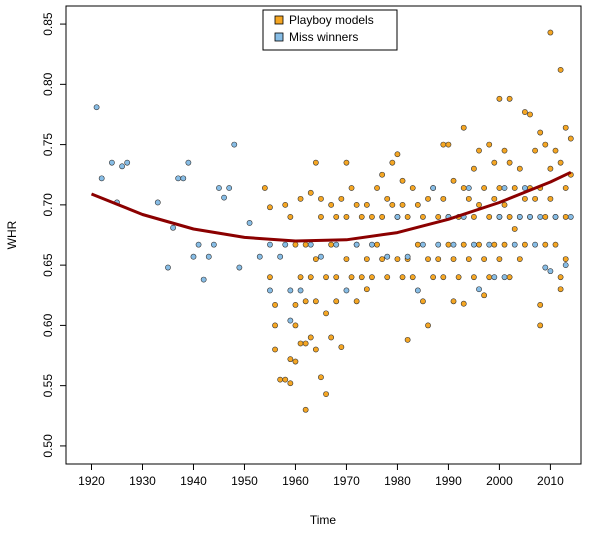  I want to click on y-tick-label: 0.70, so click(48, 205).